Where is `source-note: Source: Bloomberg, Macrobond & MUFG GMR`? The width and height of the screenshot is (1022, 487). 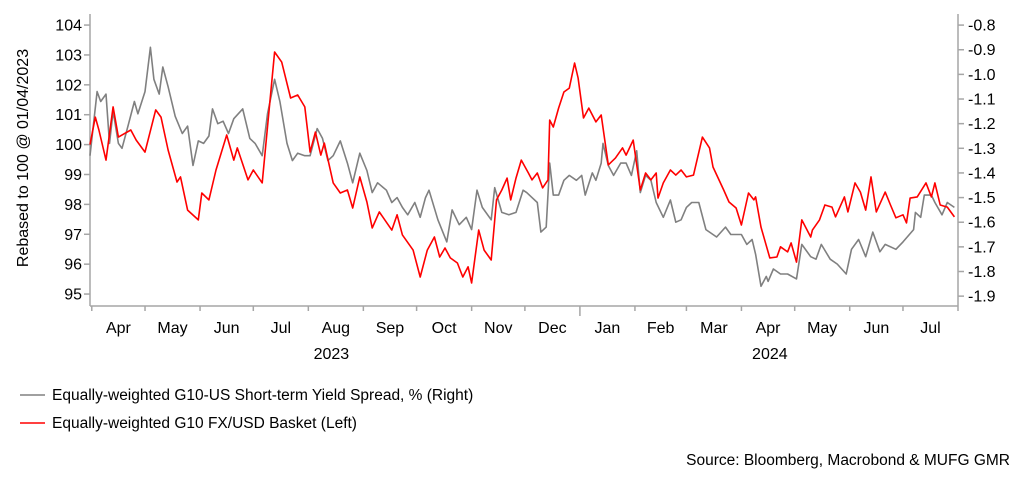
source-note: Source: Bloomberg, Macrobond & MUFG GMR is located at coordinates (848, 460).